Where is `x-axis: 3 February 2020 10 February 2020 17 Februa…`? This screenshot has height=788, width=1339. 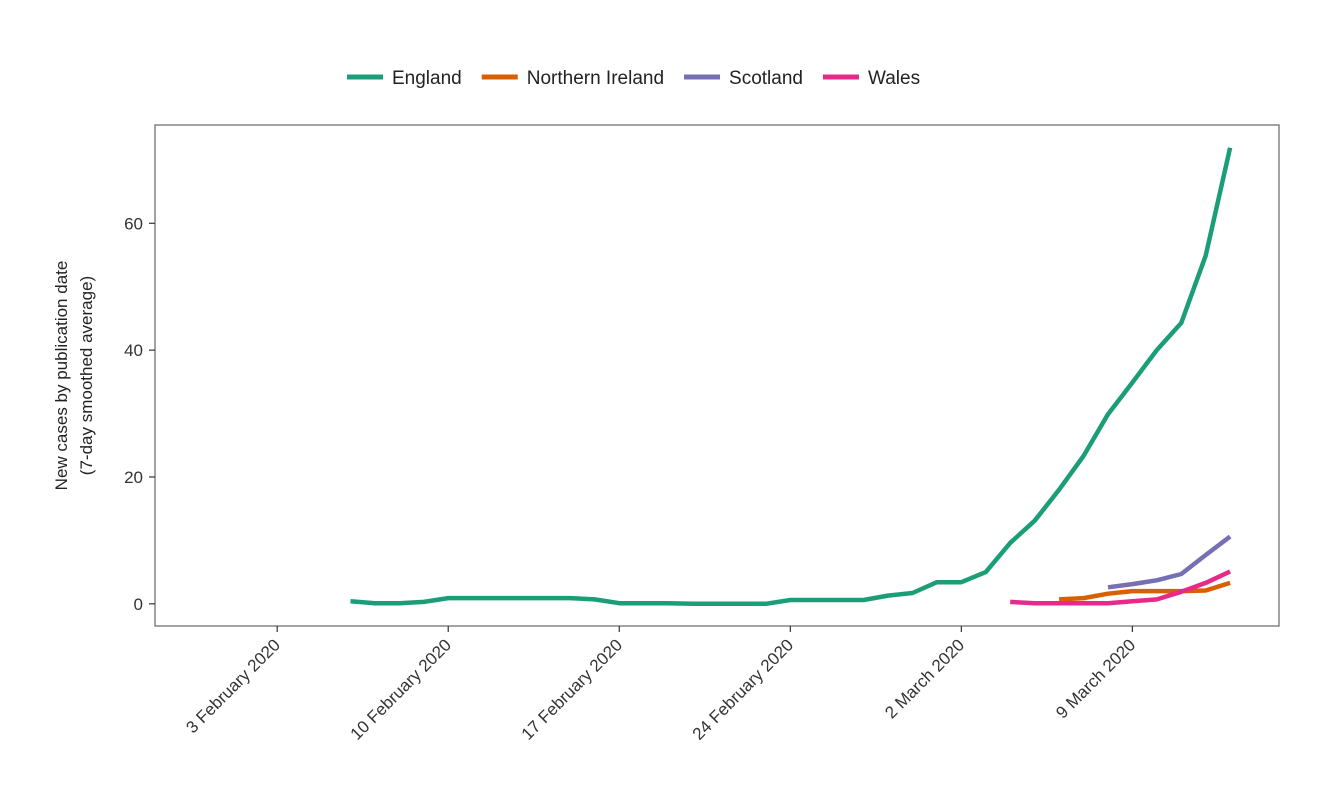
x-axis: 3 February 2020 10 February 2020 17 Februa… is located at coordinates (660, 685).